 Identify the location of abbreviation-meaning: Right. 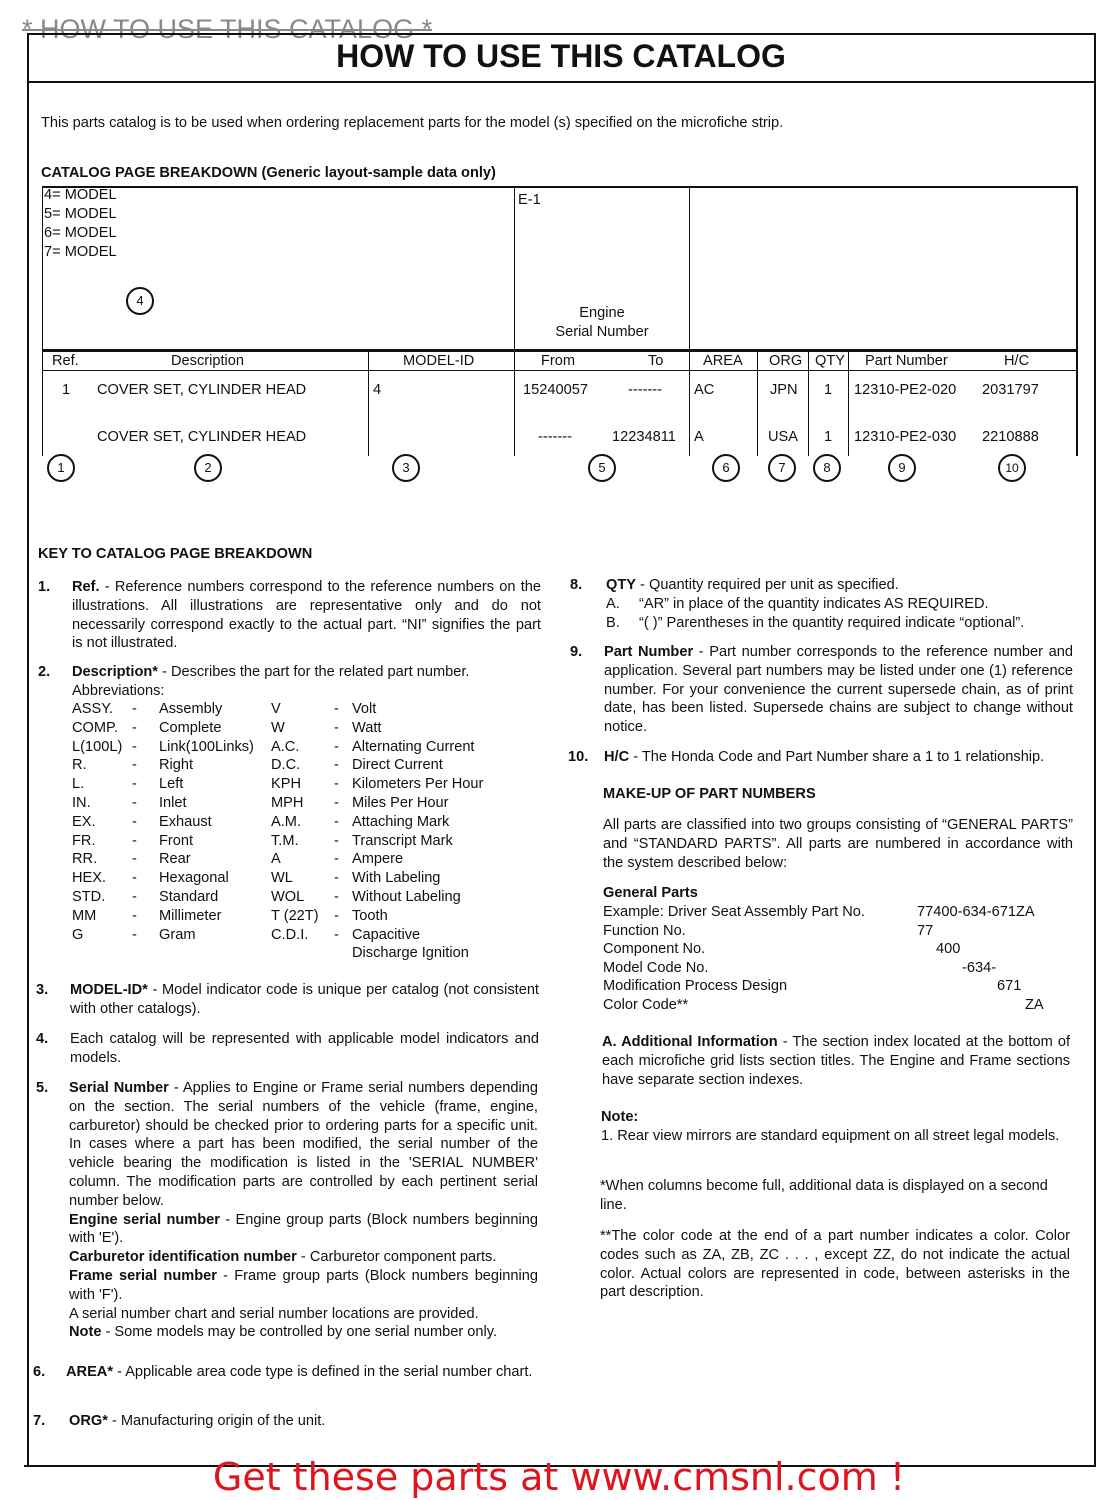
(176, 765).